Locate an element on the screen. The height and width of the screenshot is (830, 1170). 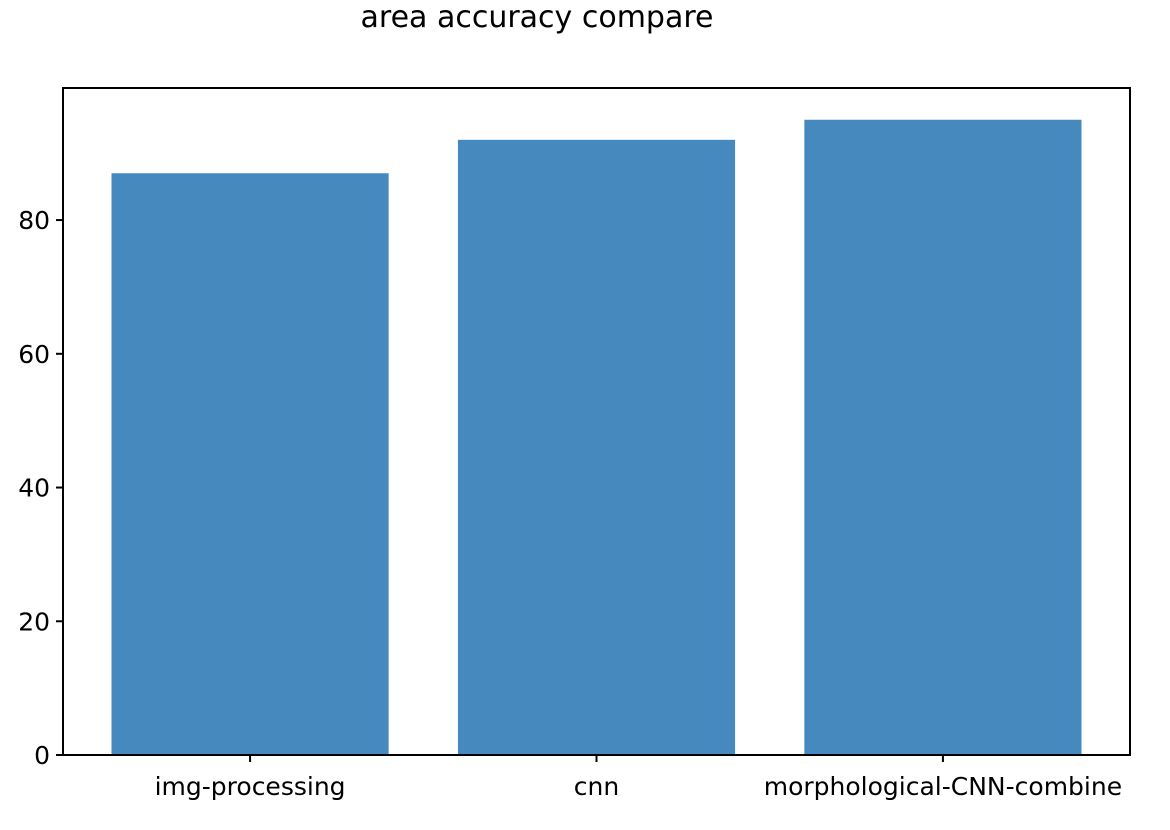
x-tick-label: img-processing is located at coordinates (250, 786).